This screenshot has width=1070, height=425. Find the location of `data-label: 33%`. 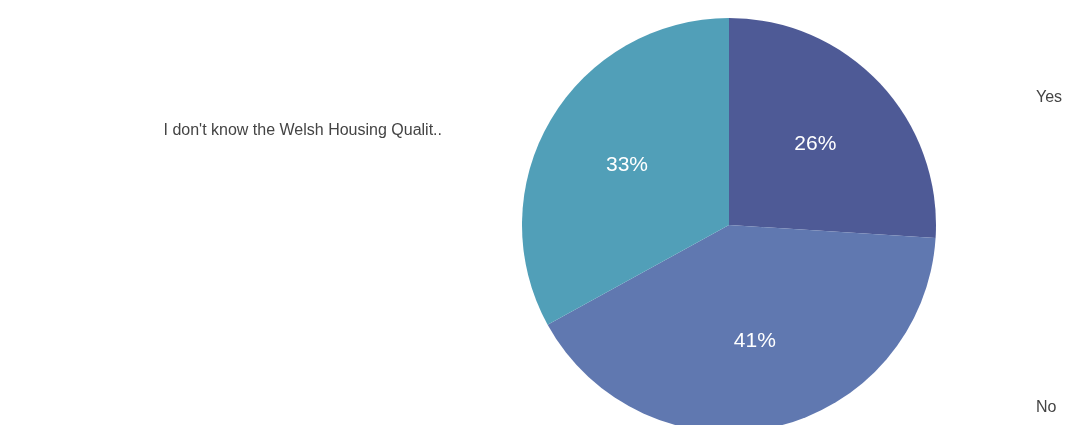

data-label: 33% is located at coordinates (627, 163).